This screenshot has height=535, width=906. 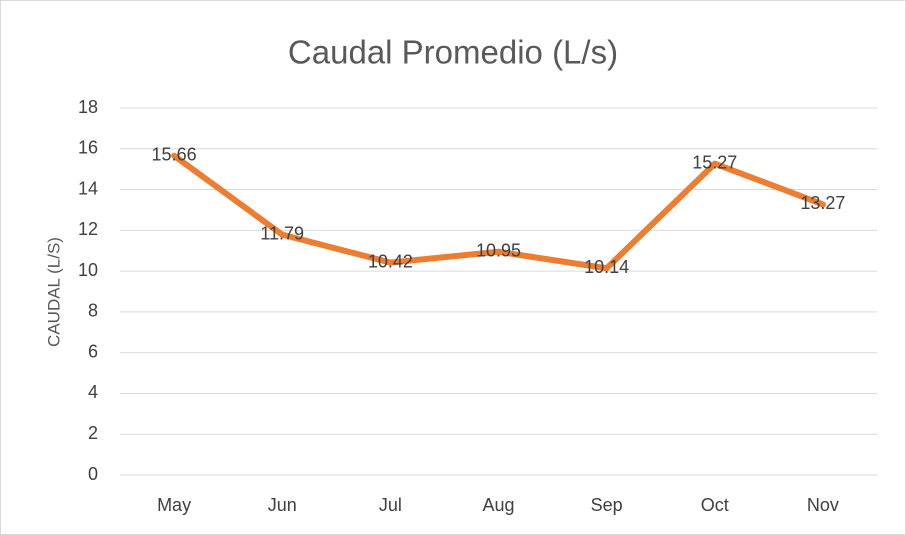 What do you see at coordinates (282, 233) in the screenshot?
I see `data-label: 11.79` at bounding box center [282, 233].